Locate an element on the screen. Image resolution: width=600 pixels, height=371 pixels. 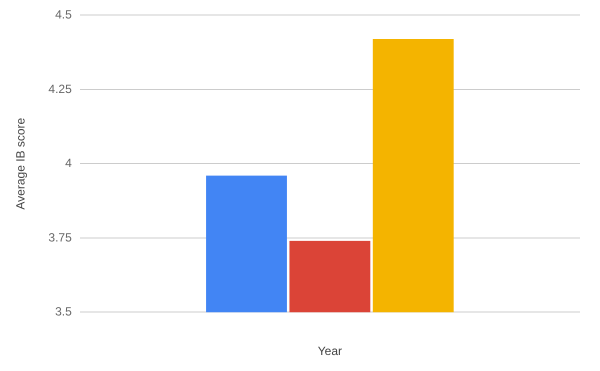
y-tick-label: 4.25 is located at coordinates (60, 89).